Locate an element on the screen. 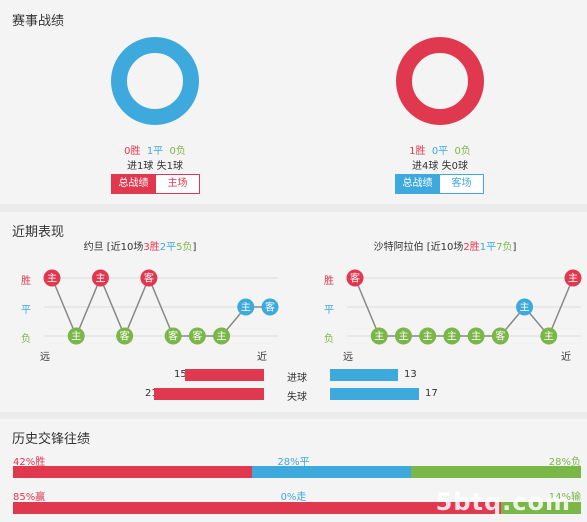 The width and height of the screenshot is (587, 522). right-record-counts: 1胜 0平 0负 is located at coordinates (440, 149).